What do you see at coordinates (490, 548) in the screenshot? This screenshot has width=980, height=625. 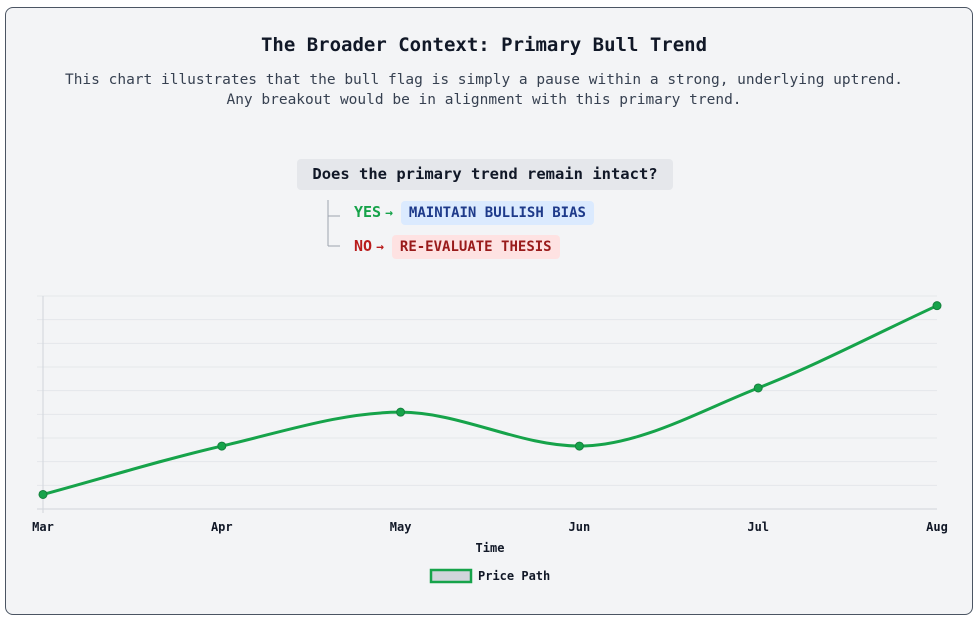 I see `x-axis-title: Time` at bounding box center [490, 548].